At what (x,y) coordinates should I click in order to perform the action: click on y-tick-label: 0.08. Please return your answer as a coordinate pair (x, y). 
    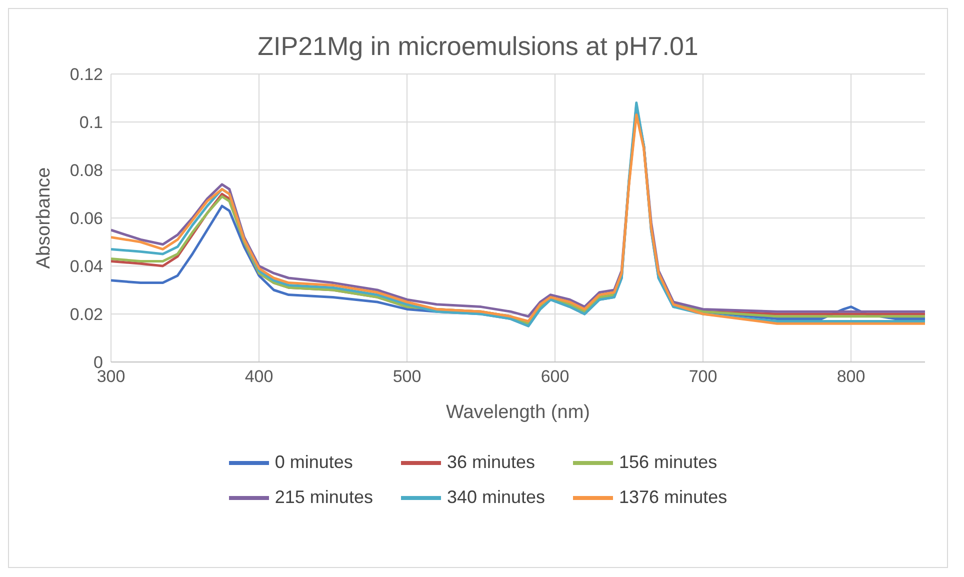
    Looking at the image, I should click on (86, 170).